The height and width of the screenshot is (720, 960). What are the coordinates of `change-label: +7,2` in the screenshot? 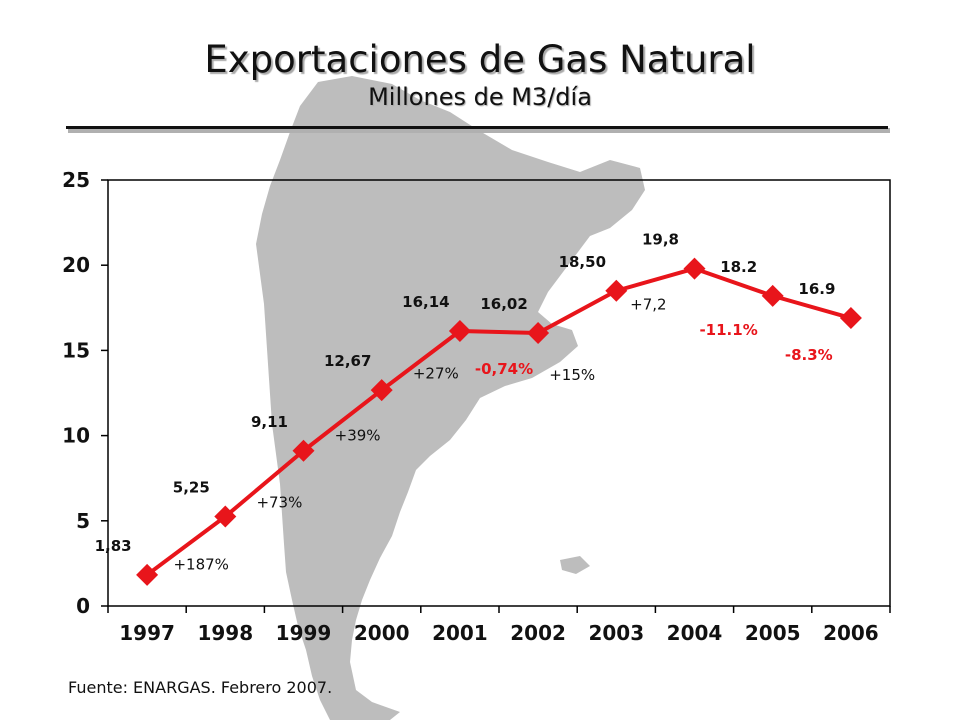 It's located at (648, 305).